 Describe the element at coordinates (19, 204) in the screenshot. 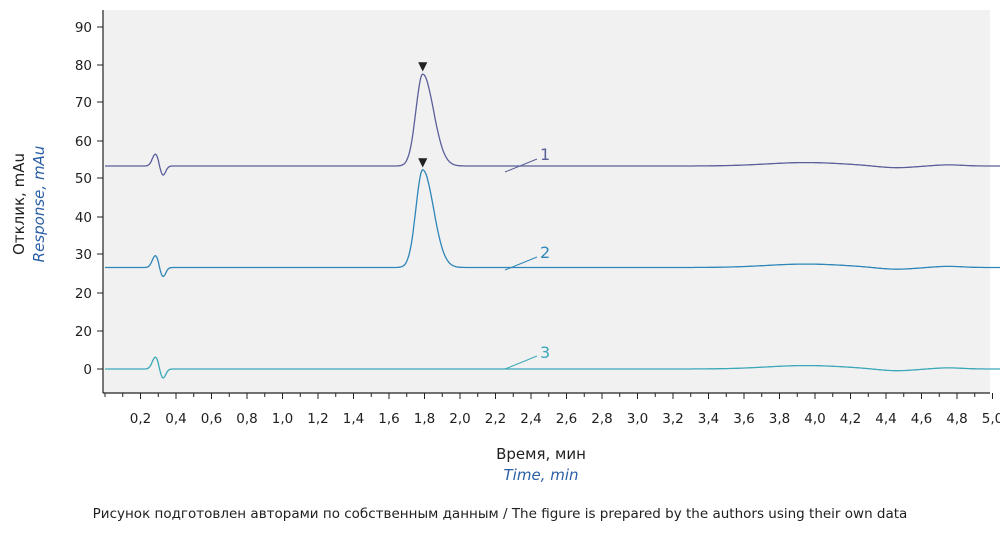

I see `y-axis-title: Отклик, mAu` at that location.